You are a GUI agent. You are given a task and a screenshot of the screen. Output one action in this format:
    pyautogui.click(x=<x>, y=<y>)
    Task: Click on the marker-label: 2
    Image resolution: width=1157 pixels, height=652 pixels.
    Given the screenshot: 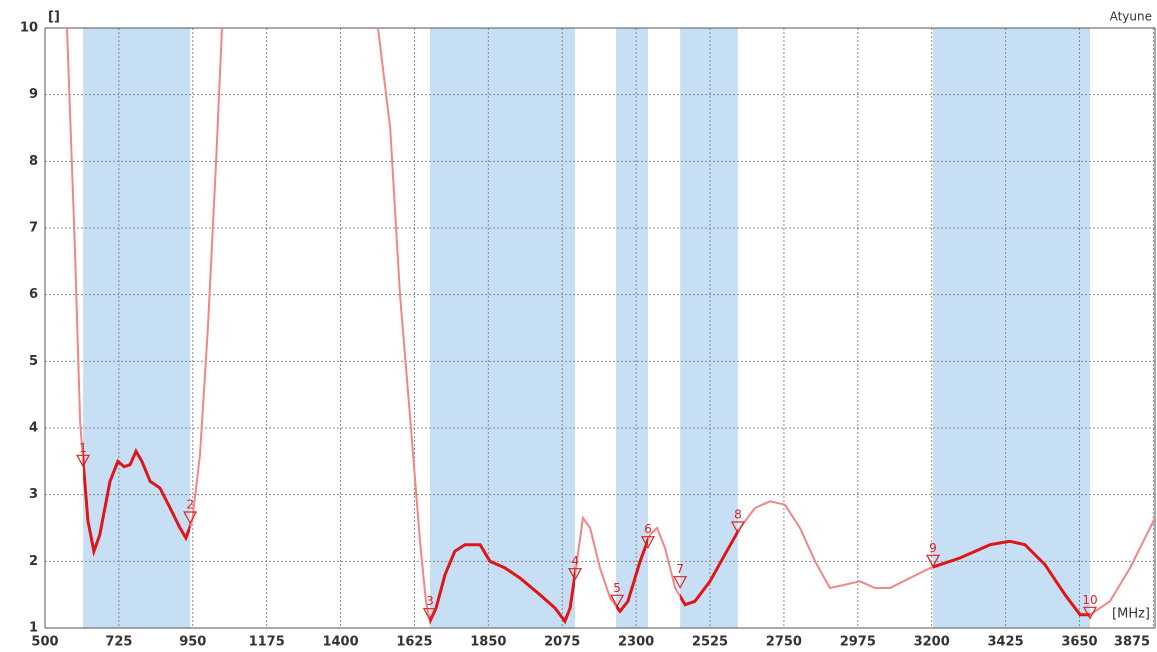 What is the action you would take?
    pyautogui.click(x=190, y=505)
    